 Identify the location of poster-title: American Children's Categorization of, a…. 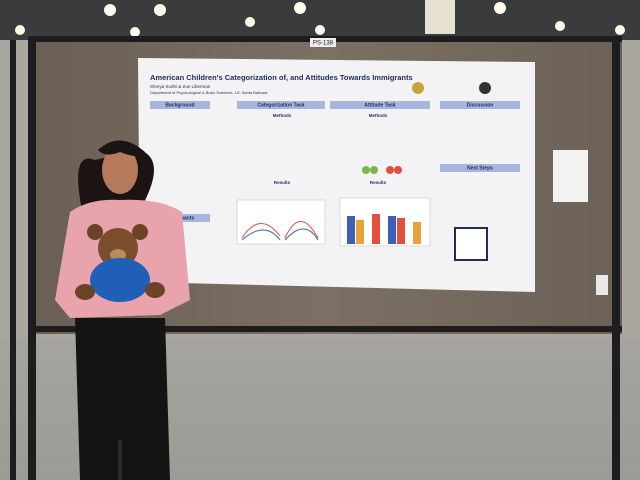
(281, 77).